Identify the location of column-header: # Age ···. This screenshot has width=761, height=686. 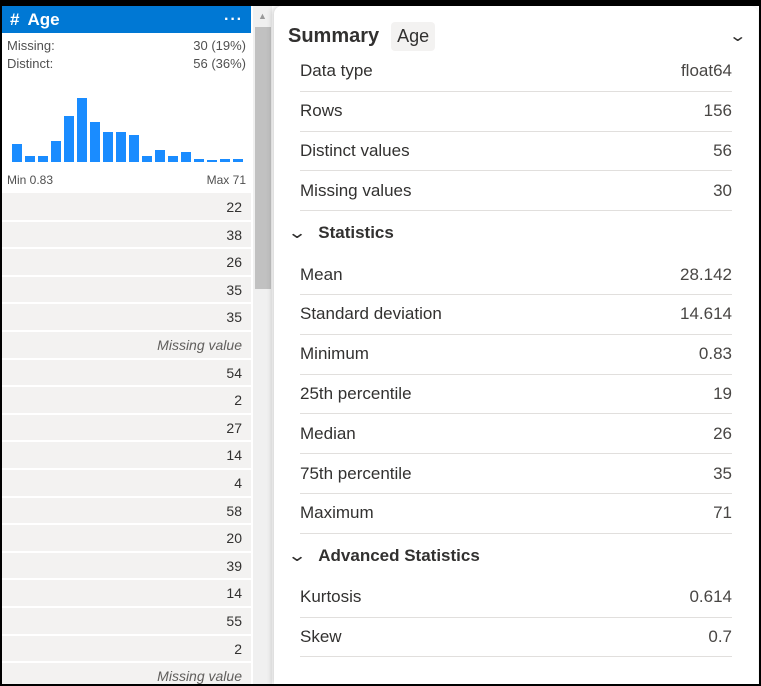
(126, 19).